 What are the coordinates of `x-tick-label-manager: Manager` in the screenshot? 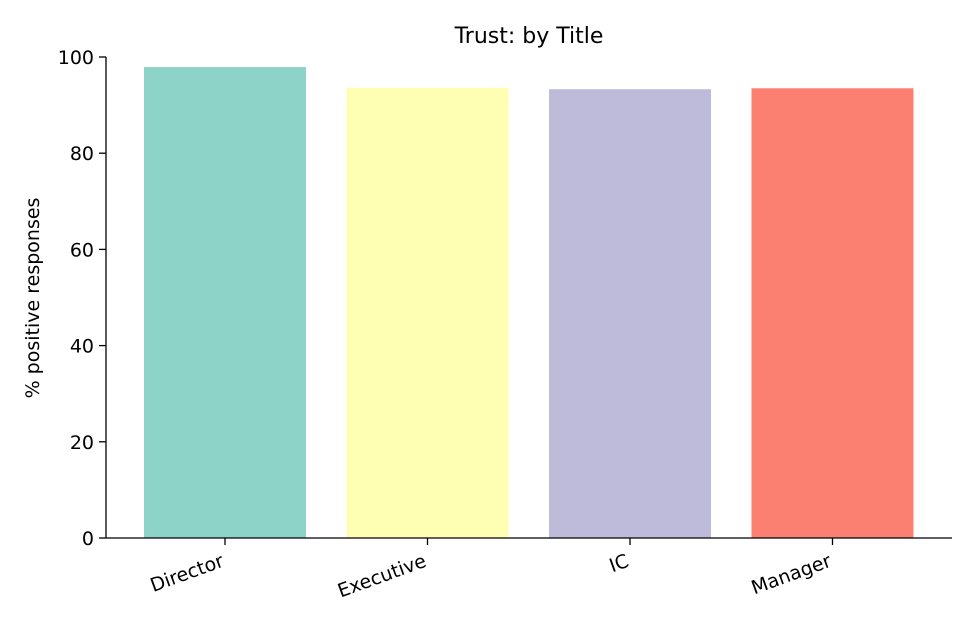 It's located at (791, 574).